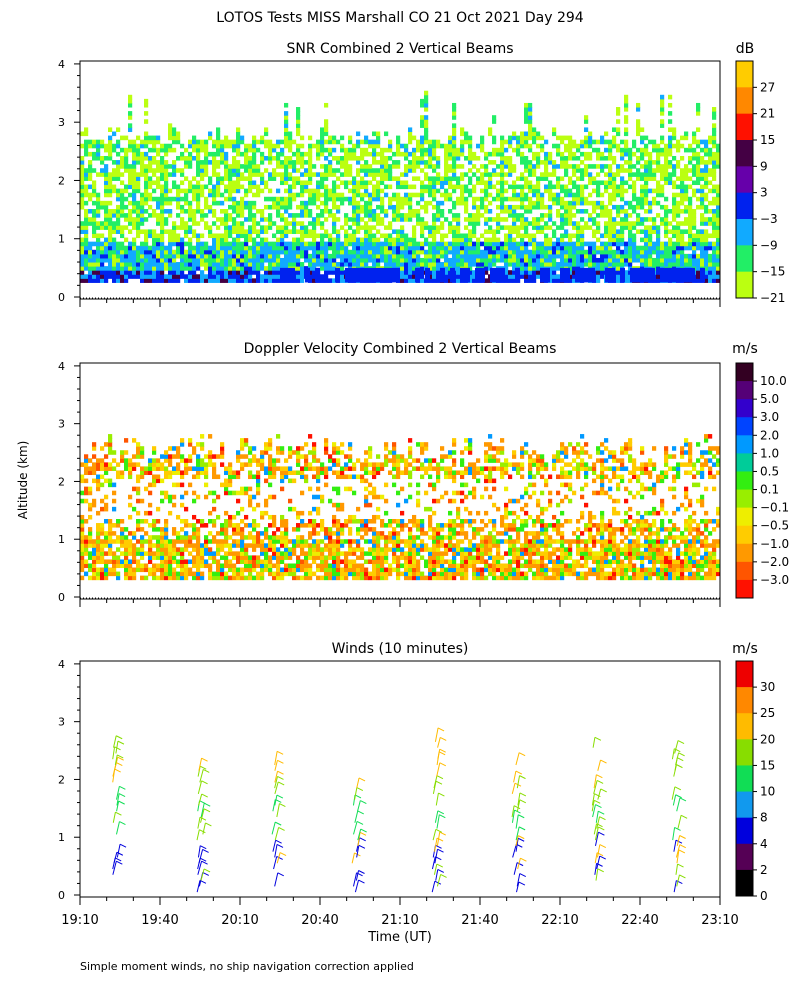  I want to click on y-tick-label: 2, so click(61, 180).